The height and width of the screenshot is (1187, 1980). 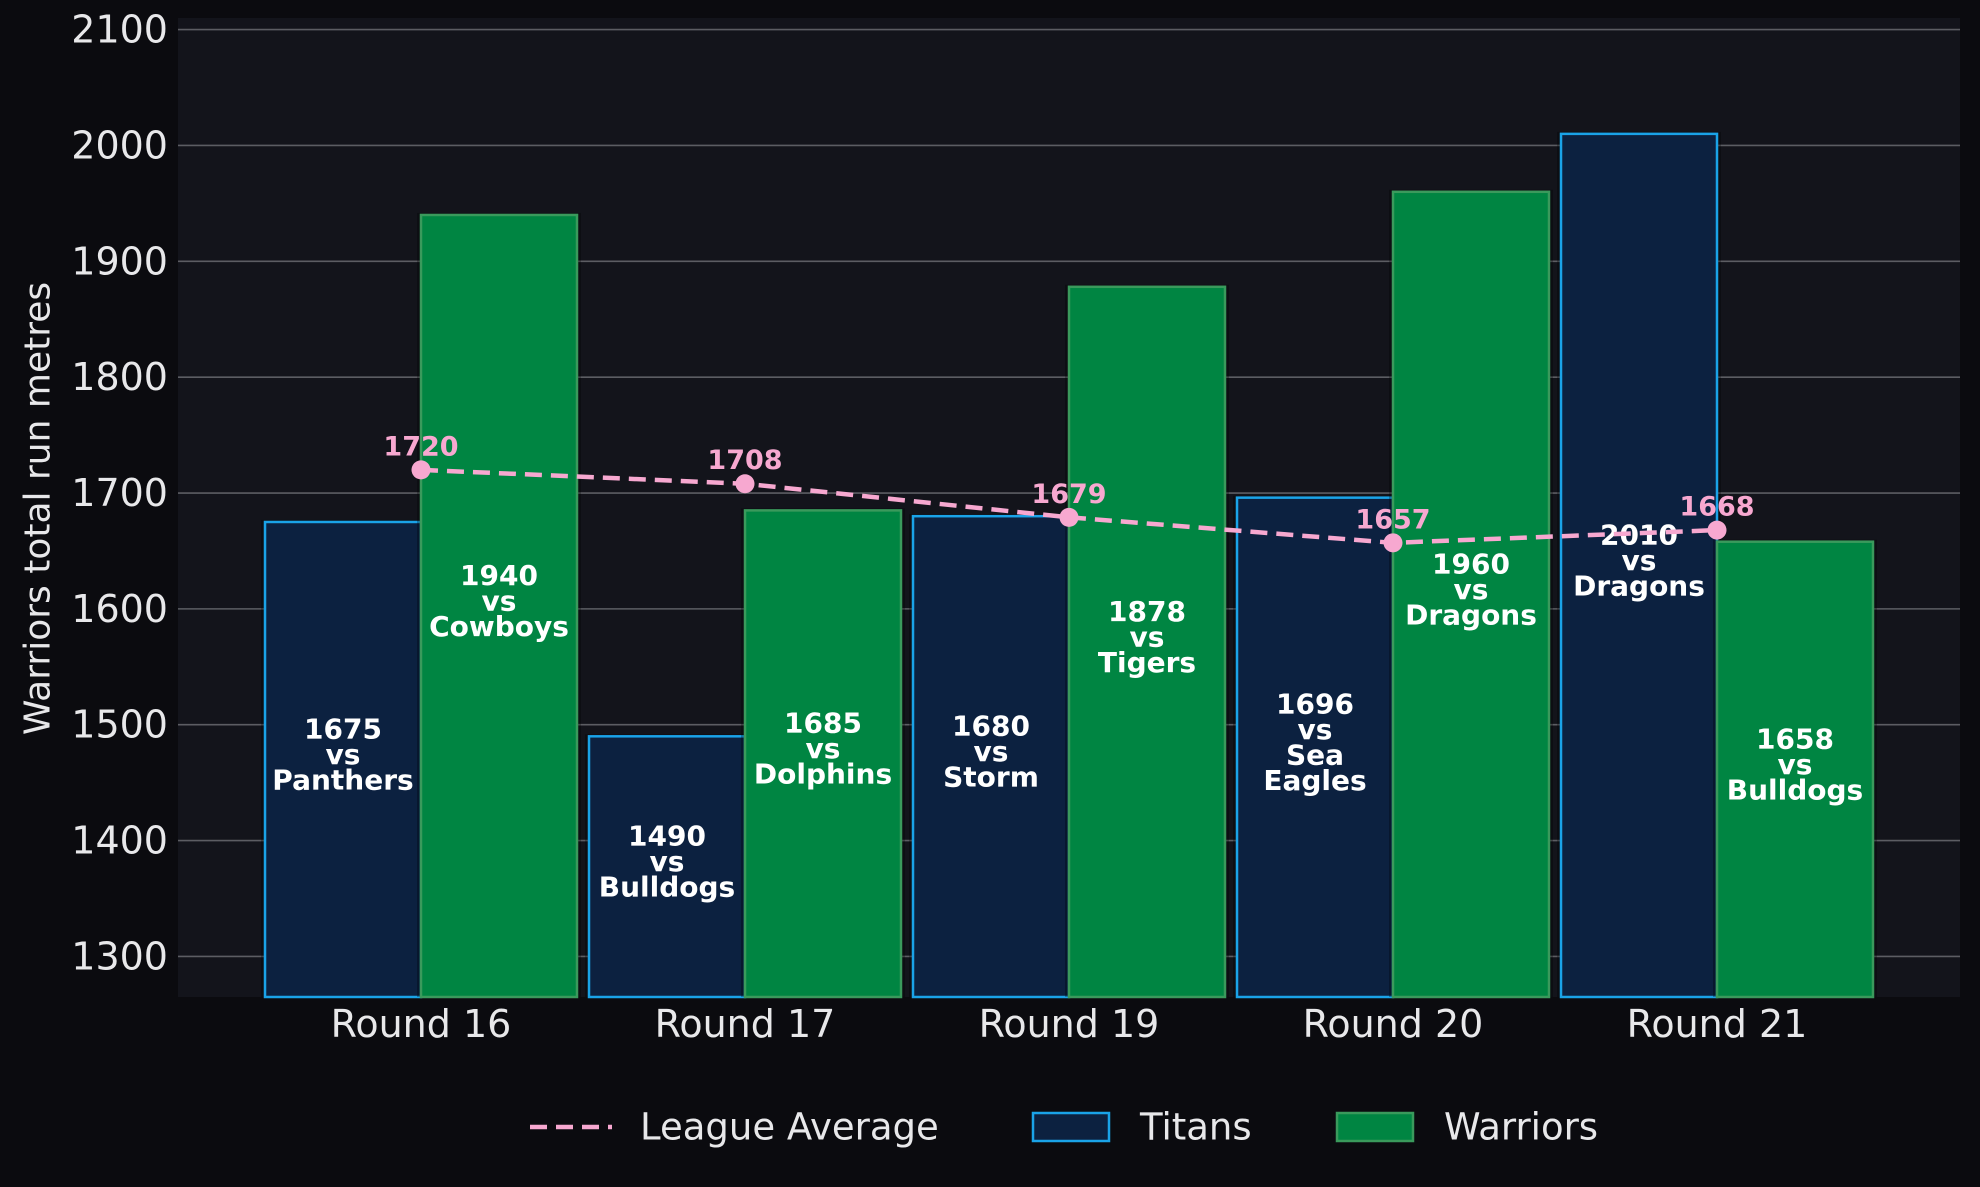 What do you see at coordinates (745, 1024) in the screenshot?
I see `x-tick-label: Round 17` at bounding box center [745, 1024].